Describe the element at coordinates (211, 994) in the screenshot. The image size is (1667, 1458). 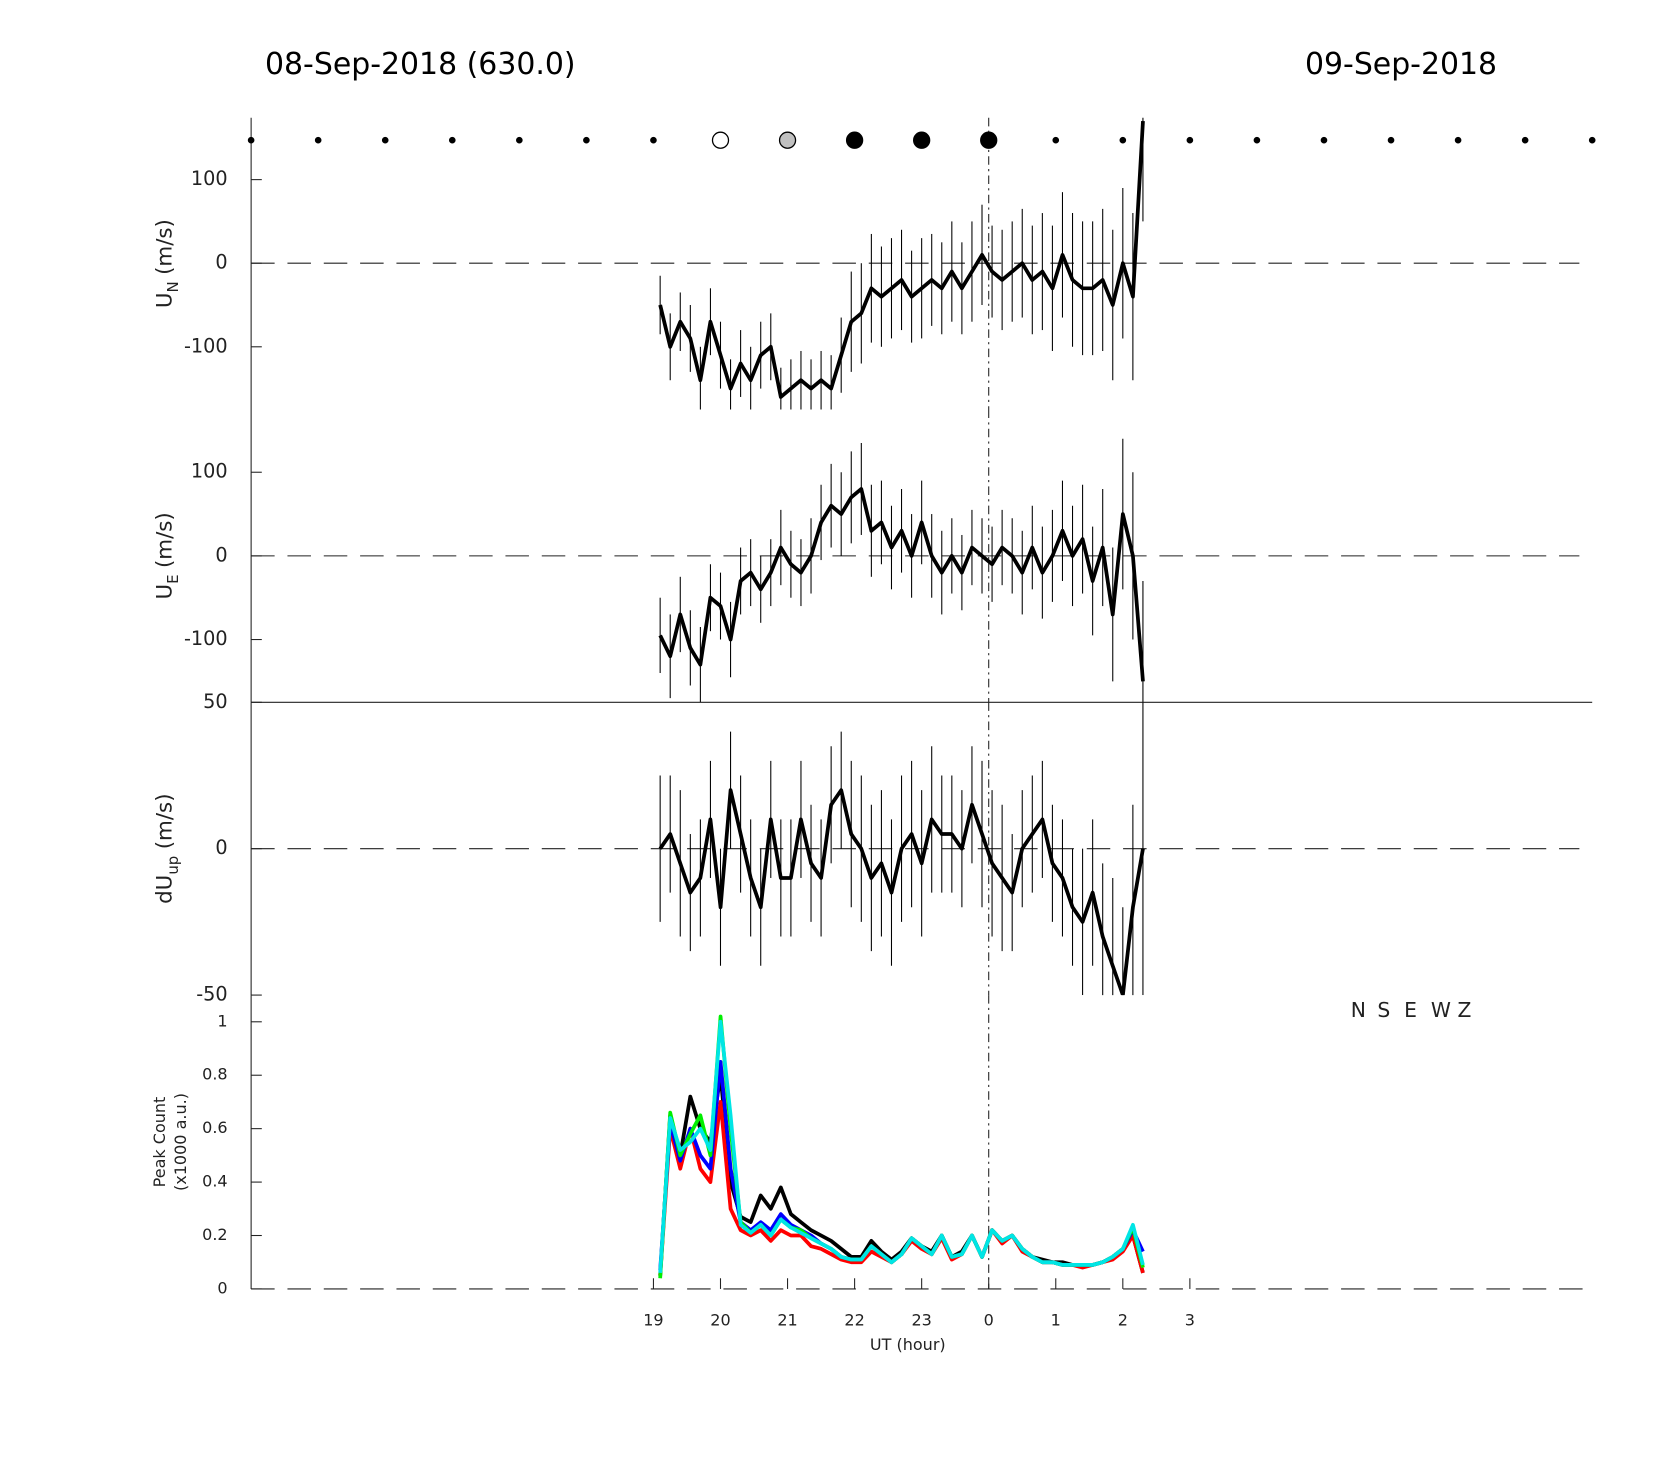
I see `y-tick-label: -50` at that location.